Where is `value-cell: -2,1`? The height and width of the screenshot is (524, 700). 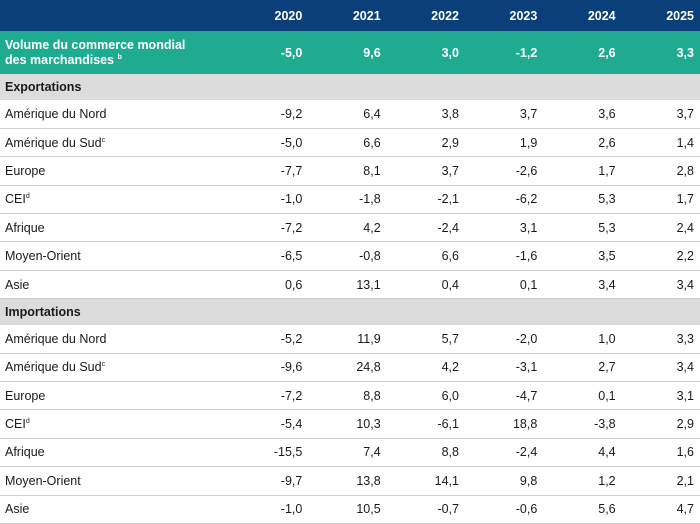 value-cell: -2,1 is located at coordinates (425, 200).